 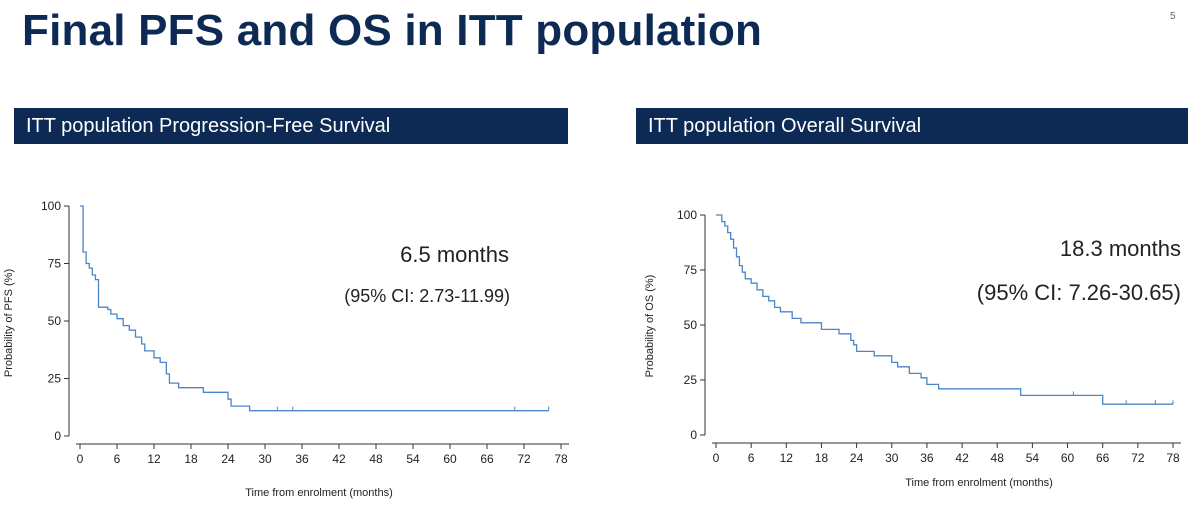 I want to click on os-x-tick-label: 0, so click(x=716, y=458).